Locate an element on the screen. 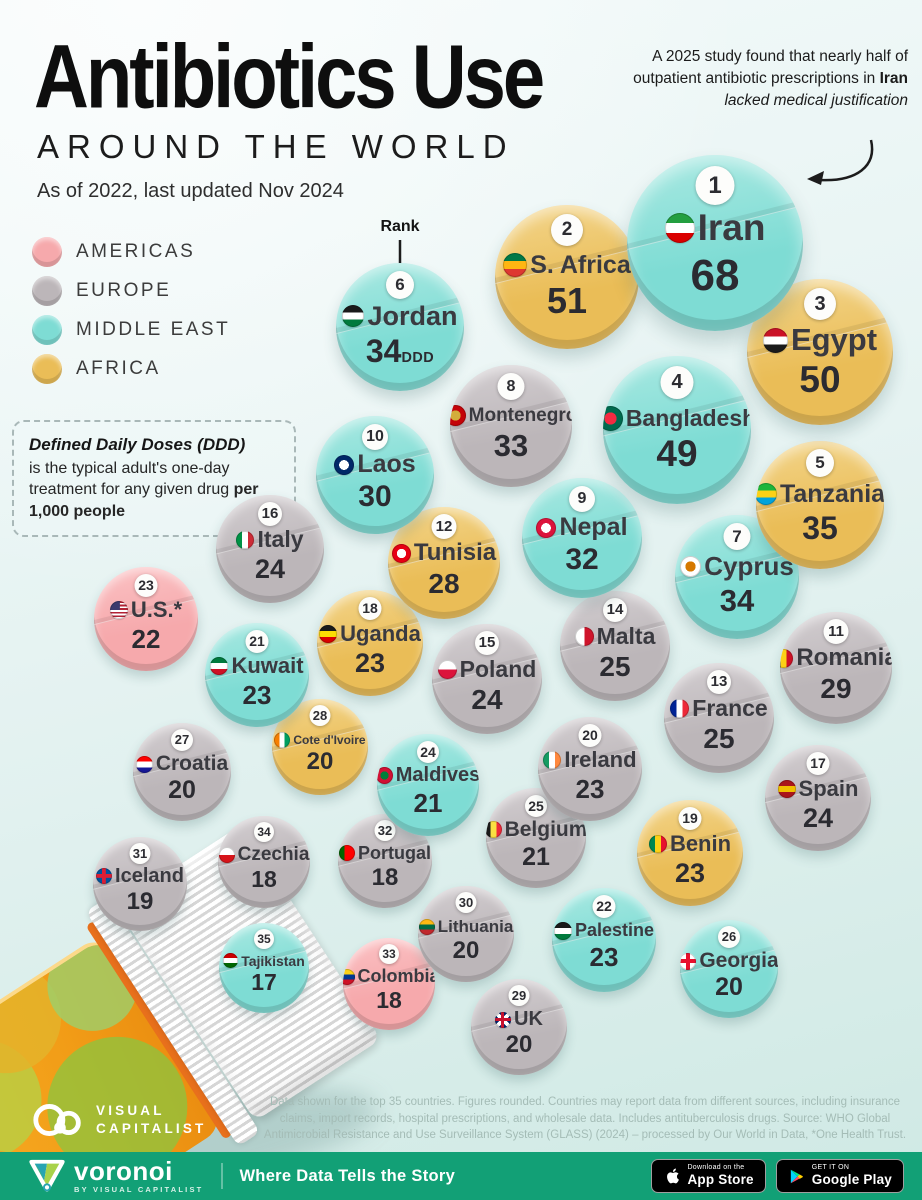 This screenshot has height=1200, width=922. malta-flag-icon is located at coordinates (584, 636).